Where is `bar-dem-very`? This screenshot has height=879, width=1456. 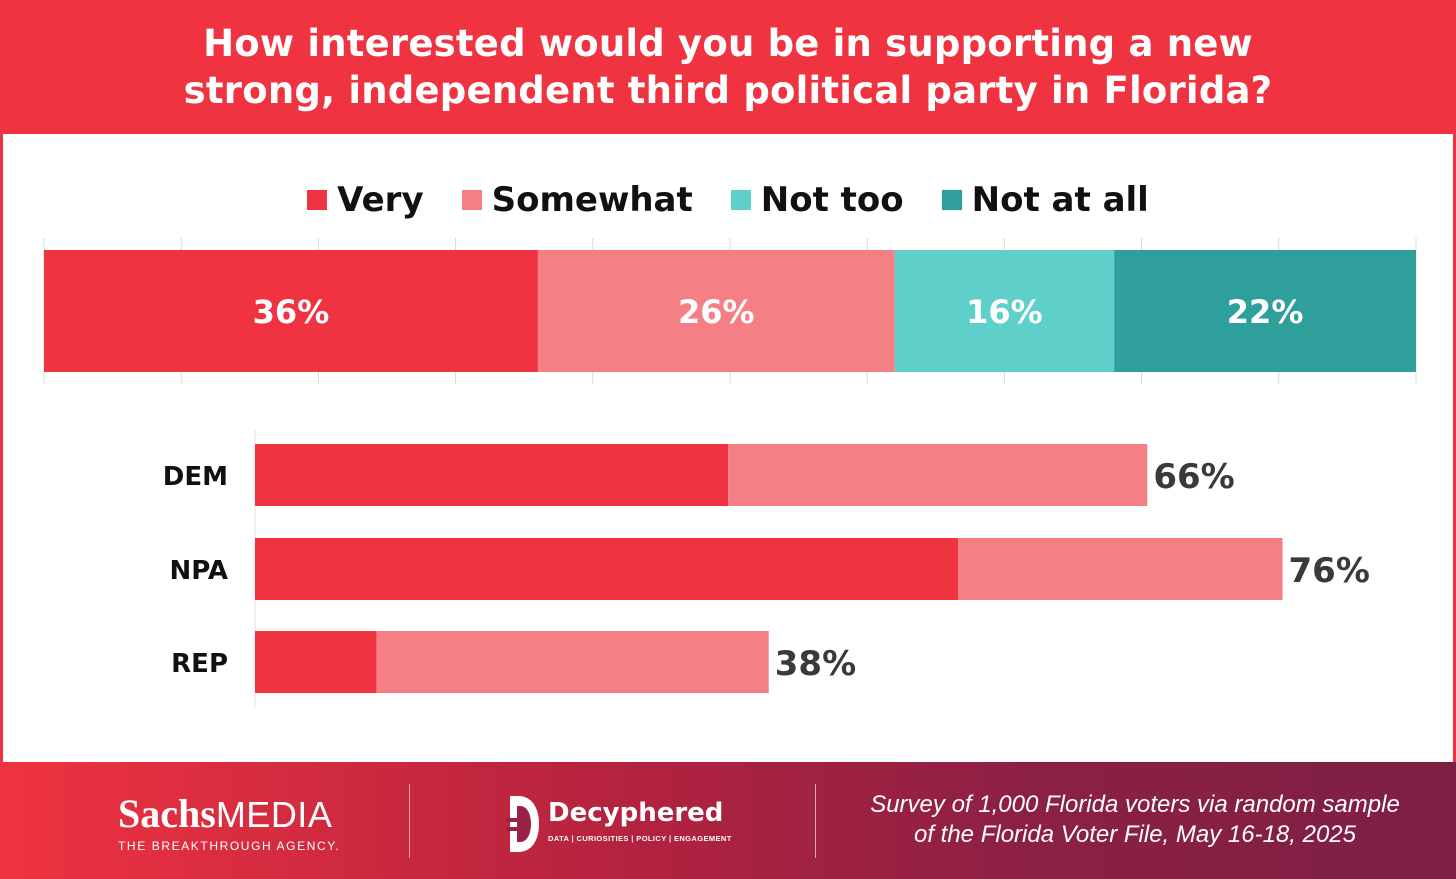 bar-dem-very is located at coordinates (492, 475).